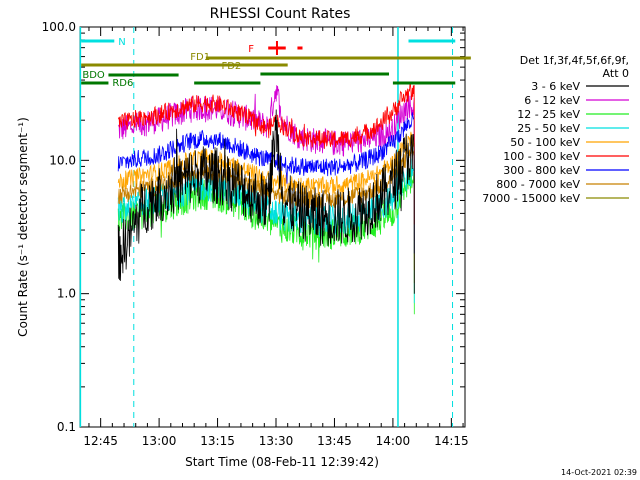 This screenshot has height=480, width=640. Describe the element at coordinates (548, 114) in the screenshot. I see `legend-label: 12 - 25 keV` at that location.